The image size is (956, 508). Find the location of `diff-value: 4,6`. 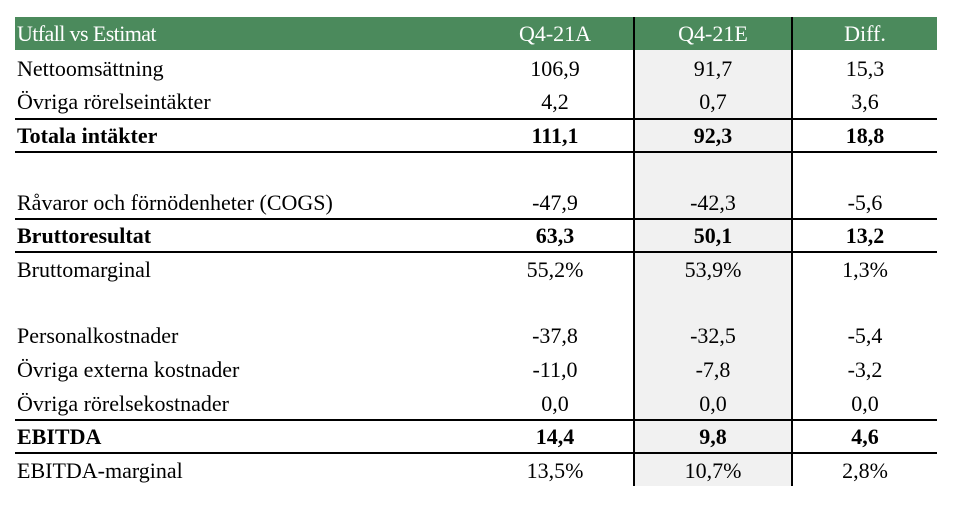

diff-value: 4,6 is located at coordinates (865, 436).